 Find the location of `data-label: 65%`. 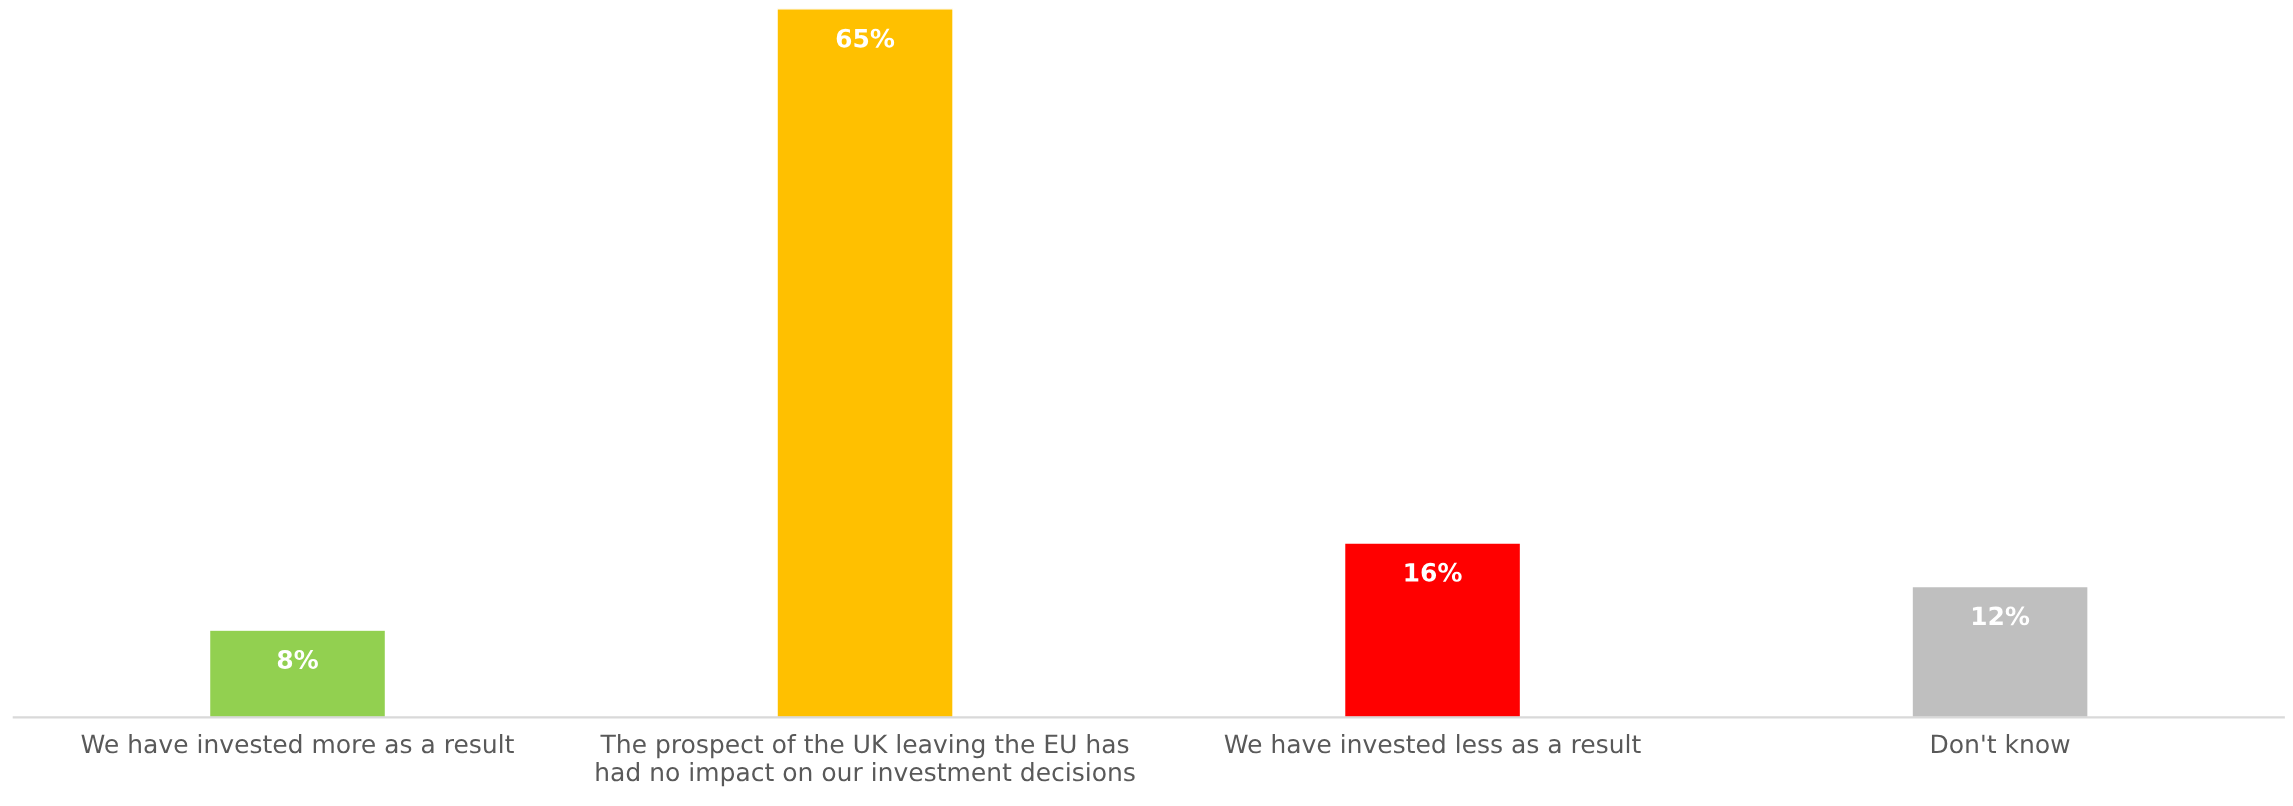

data-label: 65% is located at coordinates (865, 38).